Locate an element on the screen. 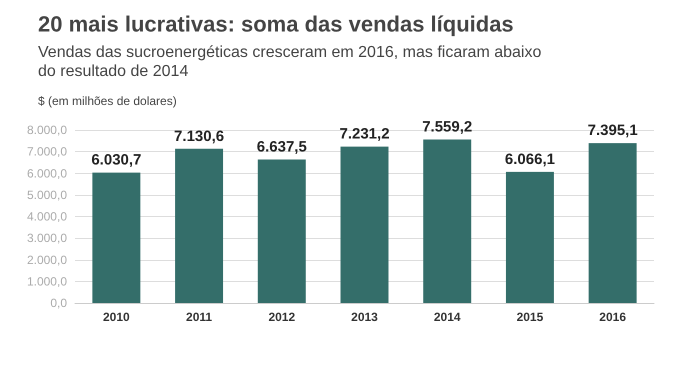 Image resolution: width=684 pixels, height=390 pixels. data-label: 7.130,6 is located at coordinates (199, 136).